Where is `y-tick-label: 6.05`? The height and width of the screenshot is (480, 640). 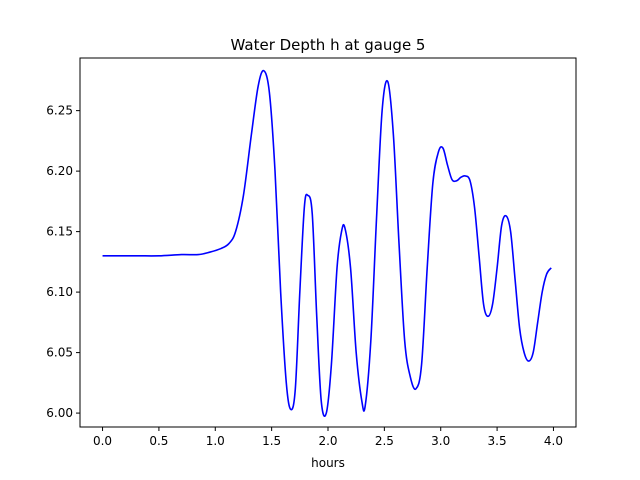
y-tick-label: 6.05 is located at coordinates (59, 353).